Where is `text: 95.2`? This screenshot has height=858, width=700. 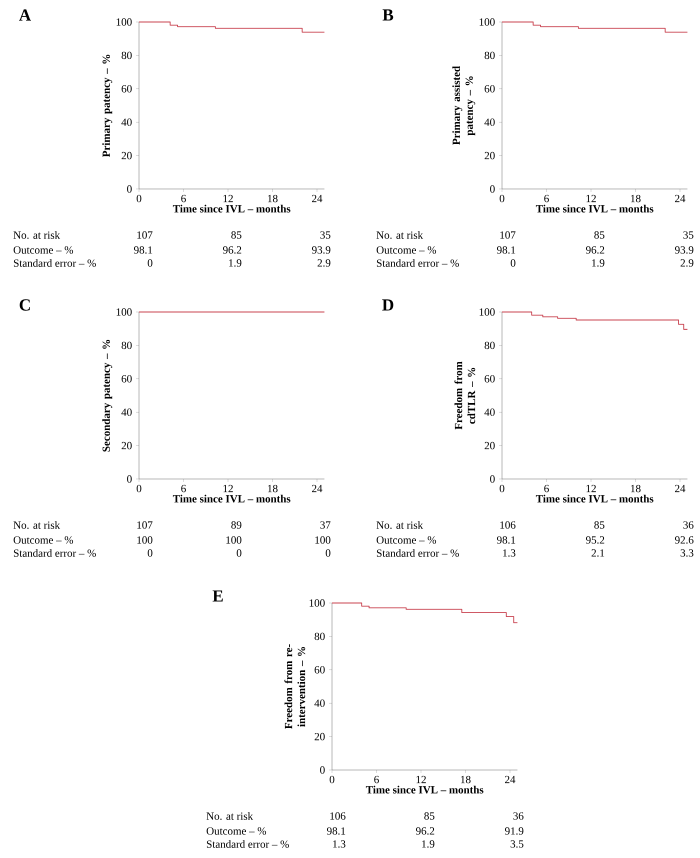 text: 95.2 is located at coordinates (595, 540).